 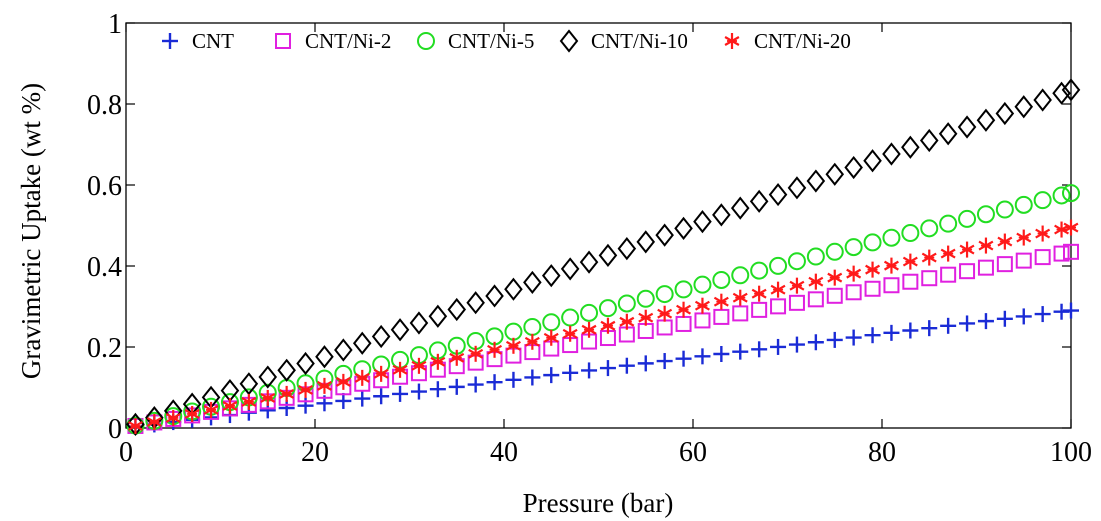 What do you see at coordinates (115, 24) in the screenshot?
I see `y-tick-label: 1` at bounding box center [115, 24].